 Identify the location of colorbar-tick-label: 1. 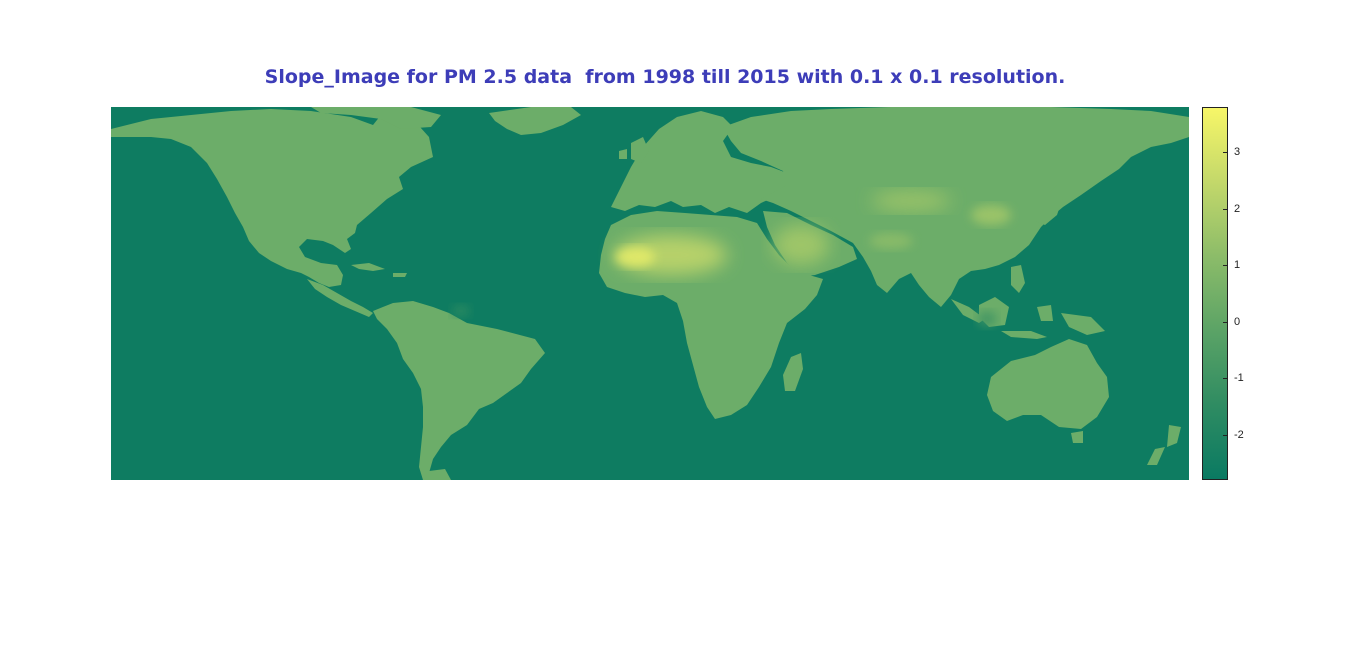
(1237, 265).